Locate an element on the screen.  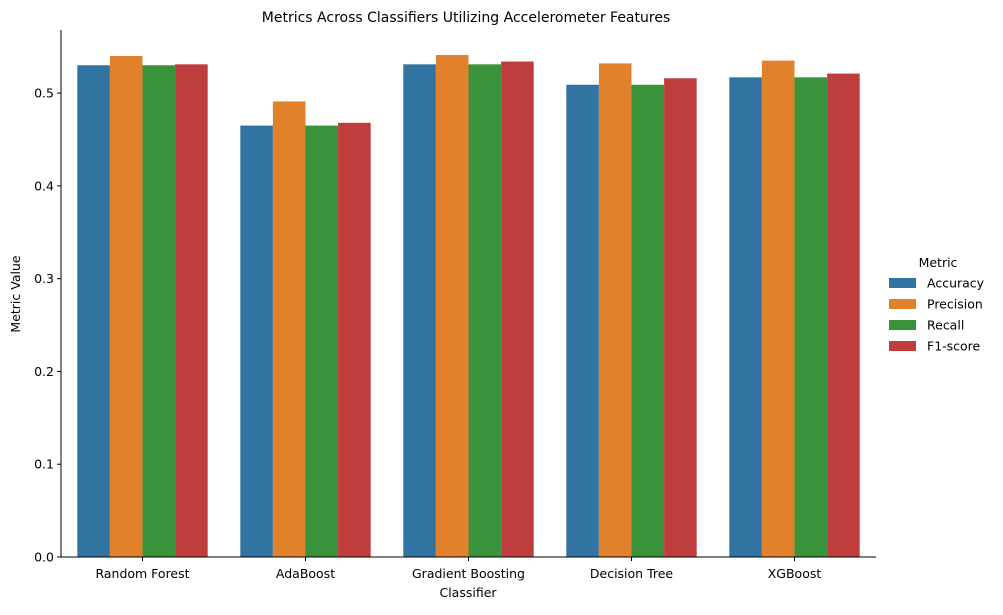
y-tick-label: 0.2 is located at coordinates (44, 371).